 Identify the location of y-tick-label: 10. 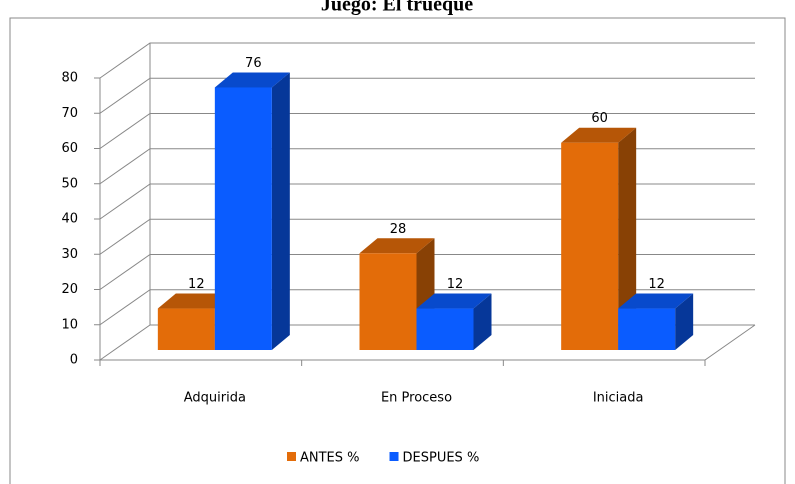
(69, 324).